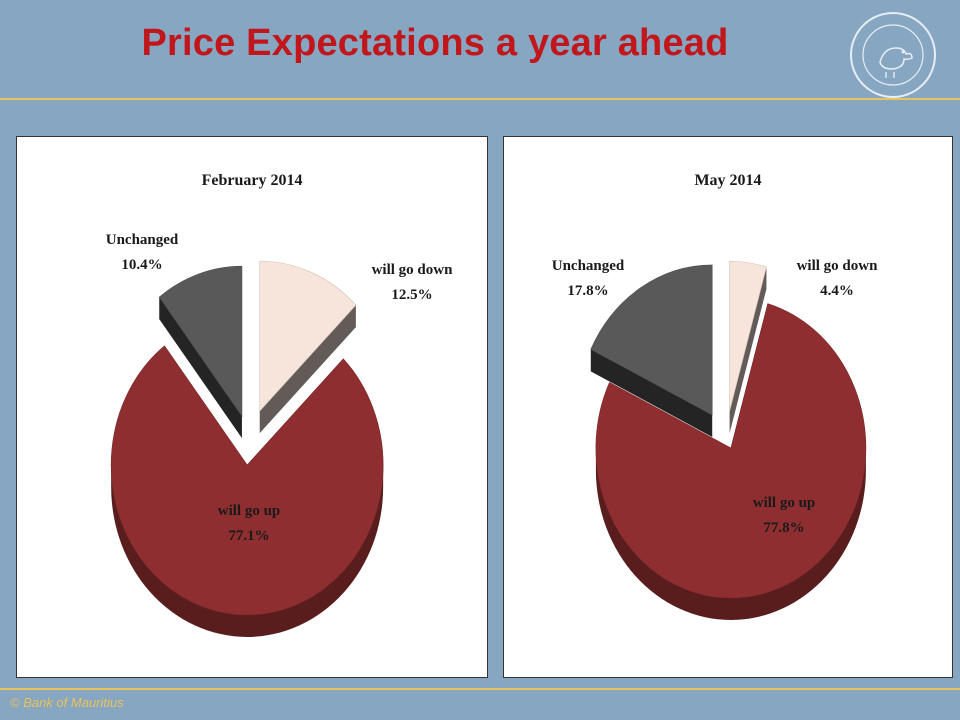 Image resolution: width=960 pixels, height=720 pixels. Describe the element at coordinates (141, 265) in the screenshot. I see `slice-value-unchanged: 10.4%` at that location.